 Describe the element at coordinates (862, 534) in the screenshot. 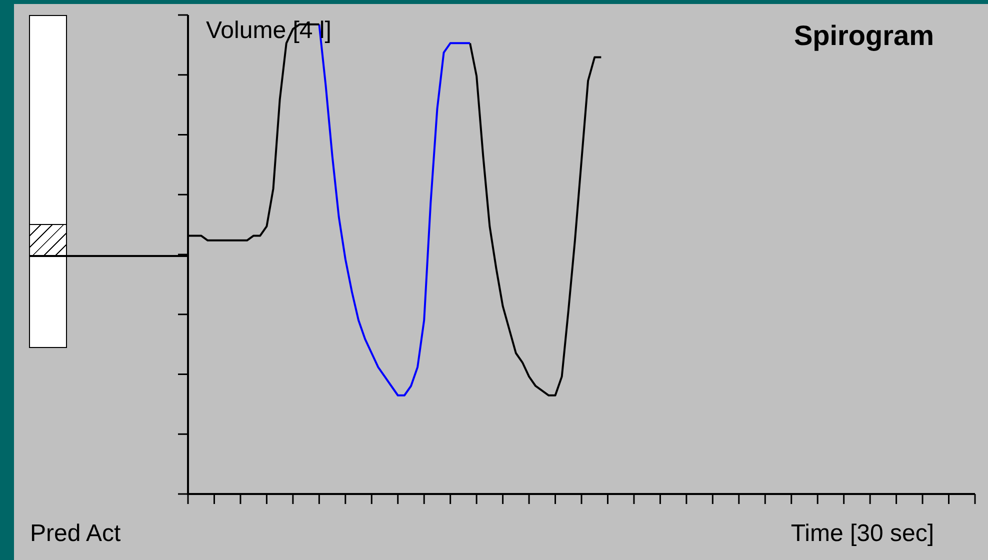

I see `x-axis-title: Time [30 sec]` at that location.